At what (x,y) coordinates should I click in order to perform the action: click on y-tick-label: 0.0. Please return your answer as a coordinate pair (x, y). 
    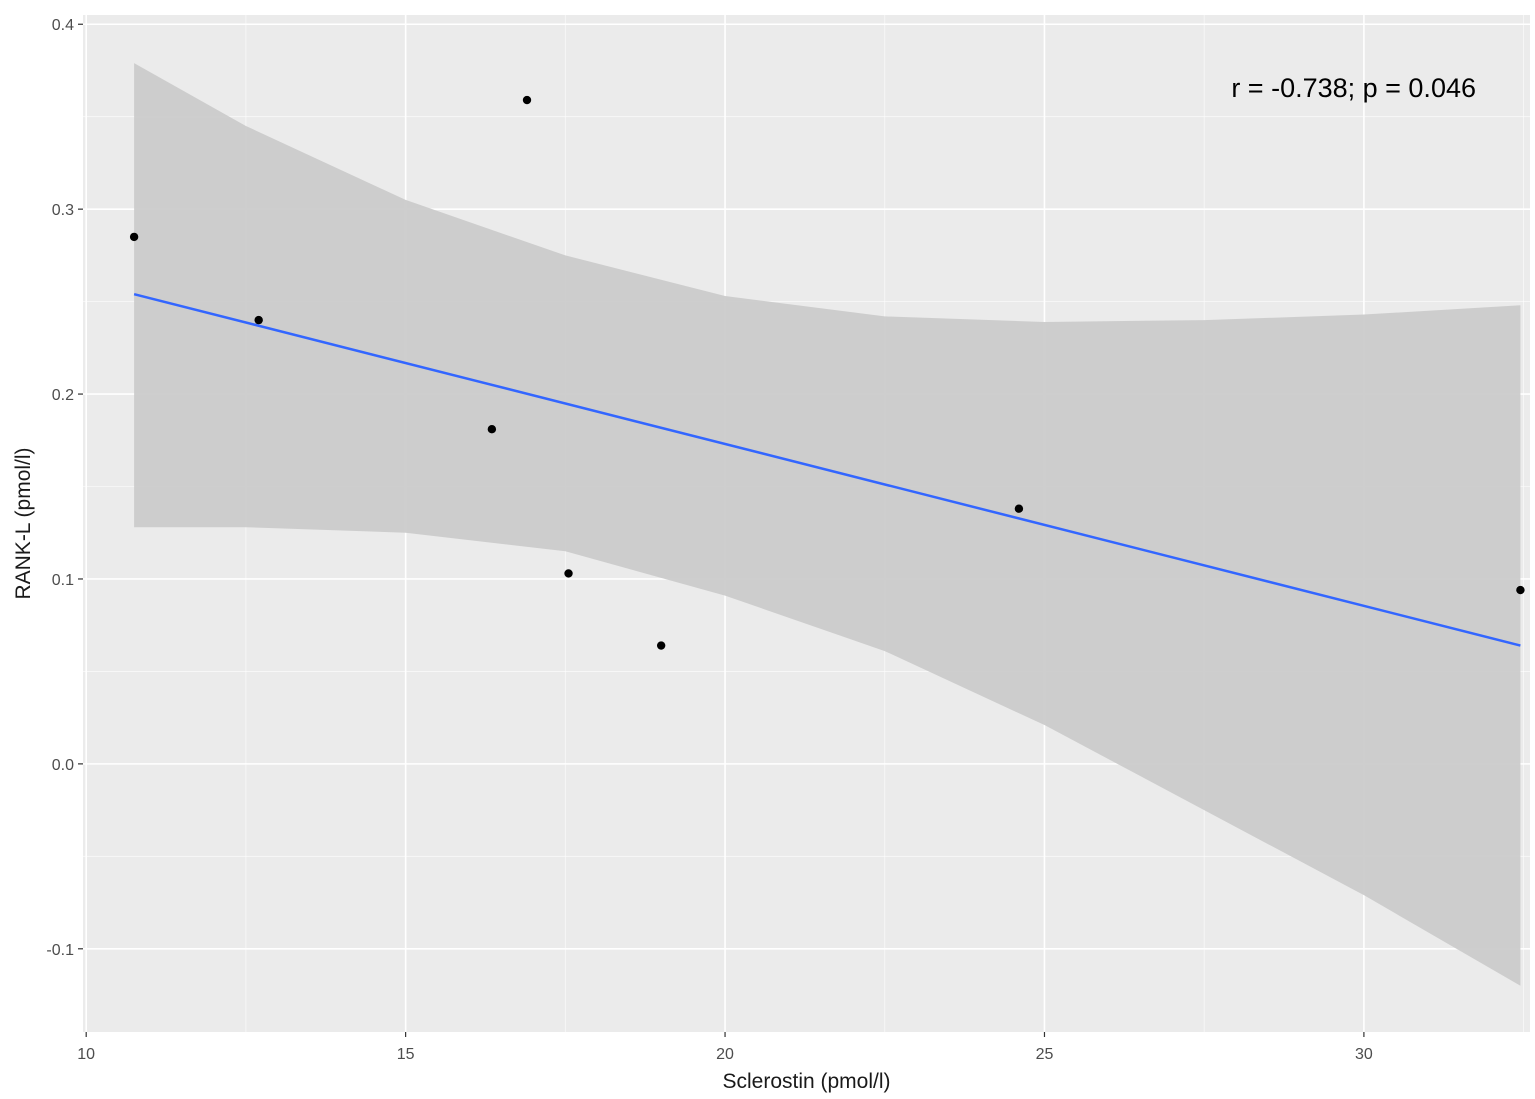
    Looking at the image, I should click on (63, 765).